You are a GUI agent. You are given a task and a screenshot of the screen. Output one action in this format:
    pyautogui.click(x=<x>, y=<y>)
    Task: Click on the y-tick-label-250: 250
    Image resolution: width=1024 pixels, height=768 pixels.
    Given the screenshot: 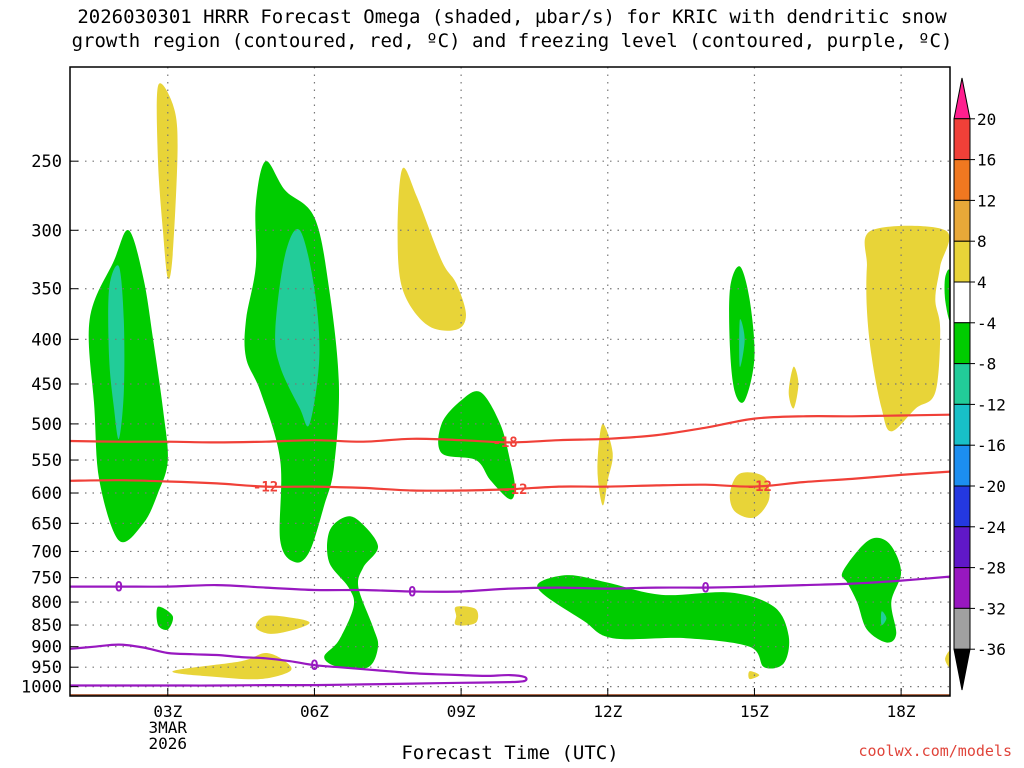 What is the action you would take?
    pyautogui.click(x=46, y=162)
    